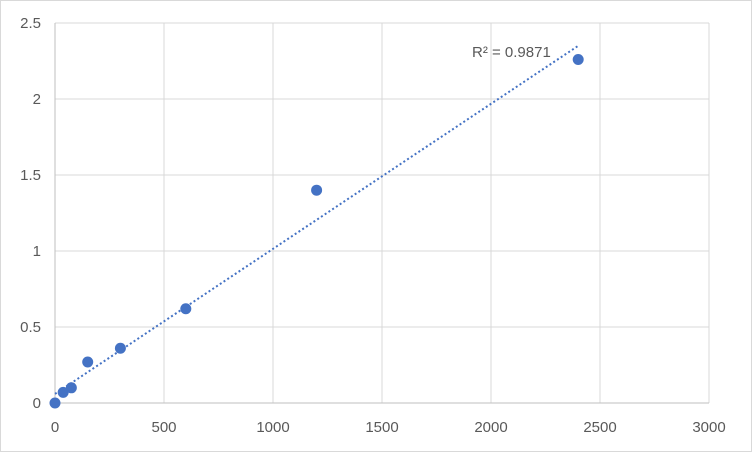  What do you see at coordinates (381, 427) in the screenshot?
I see `x-tick-label: 1500` at bounding box center [381, 427].